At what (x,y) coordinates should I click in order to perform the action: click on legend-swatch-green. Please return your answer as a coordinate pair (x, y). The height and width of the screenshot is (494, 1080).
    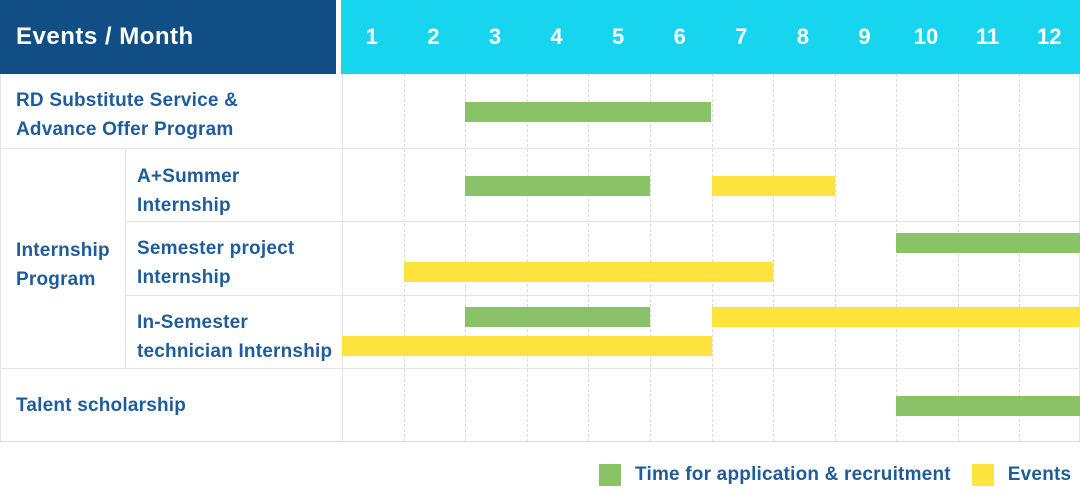
    Looking at the image, I should click on (610, 475).